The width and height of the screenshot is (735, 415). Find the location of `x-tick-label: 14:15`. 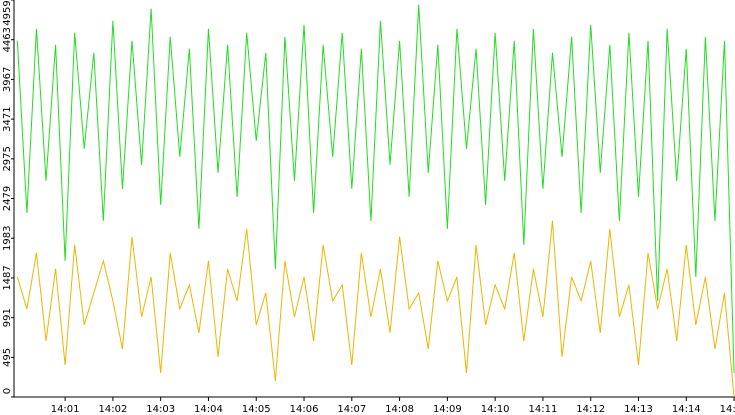

x-tick-label: 14:15 is located at coordinates (727, 409).